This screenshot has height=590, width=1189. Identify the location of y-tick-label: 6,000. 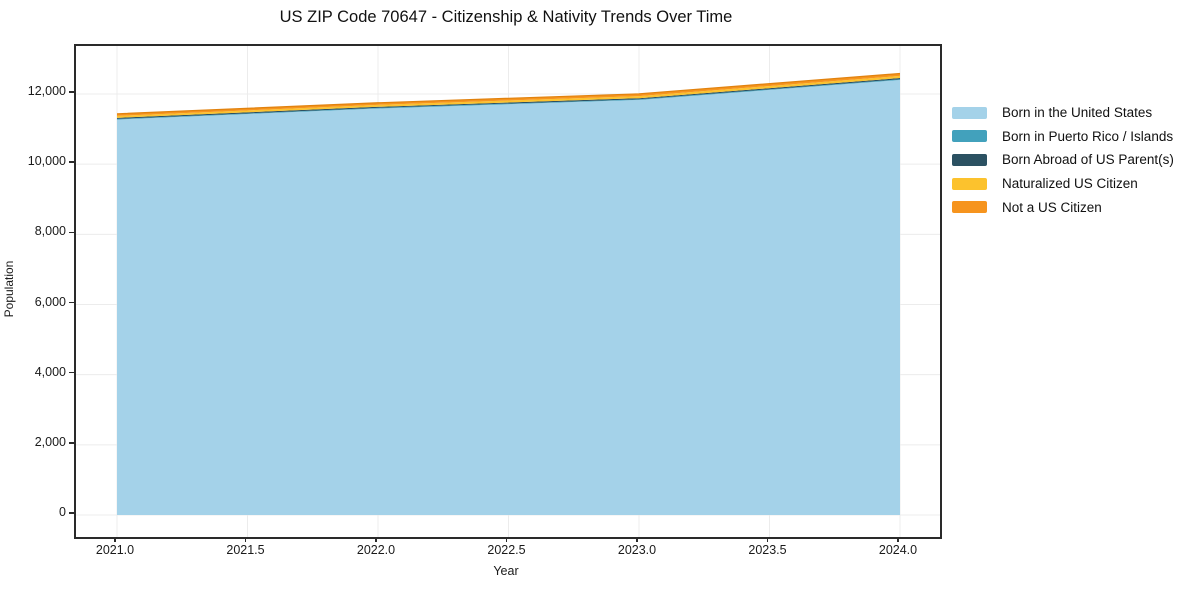
(50, 301).